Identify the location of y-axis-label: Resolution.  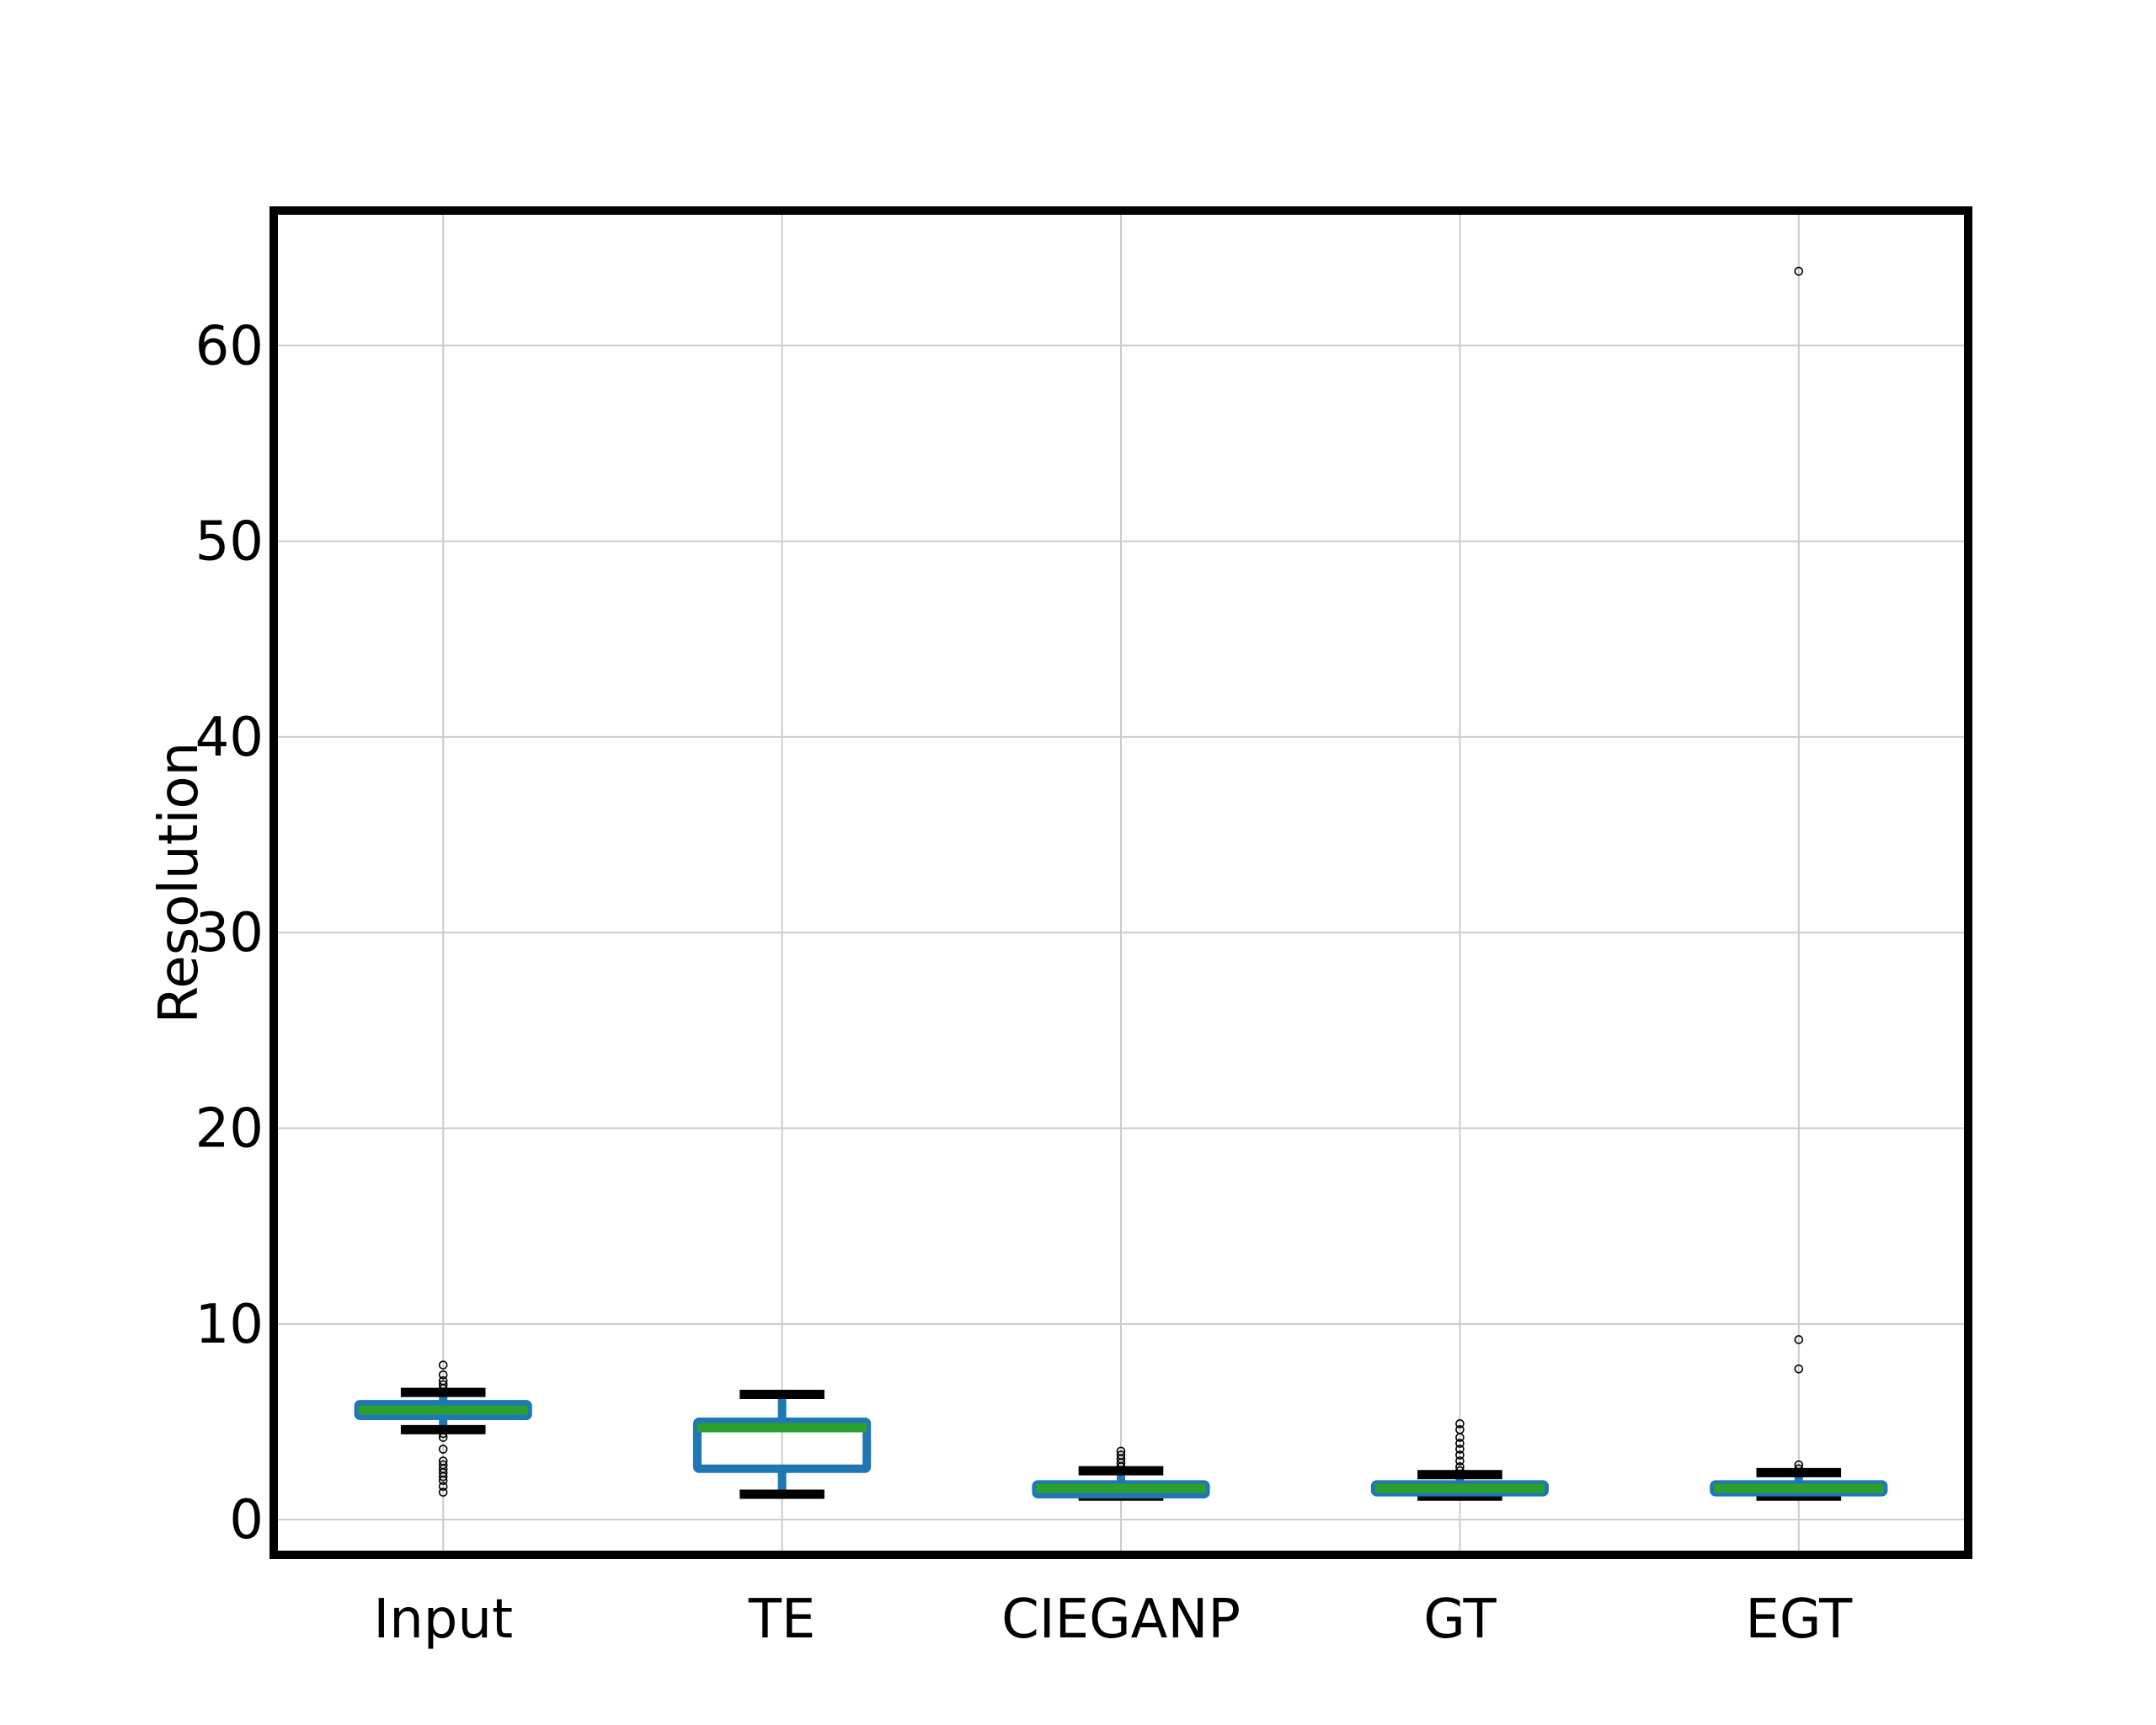
(179, 882).